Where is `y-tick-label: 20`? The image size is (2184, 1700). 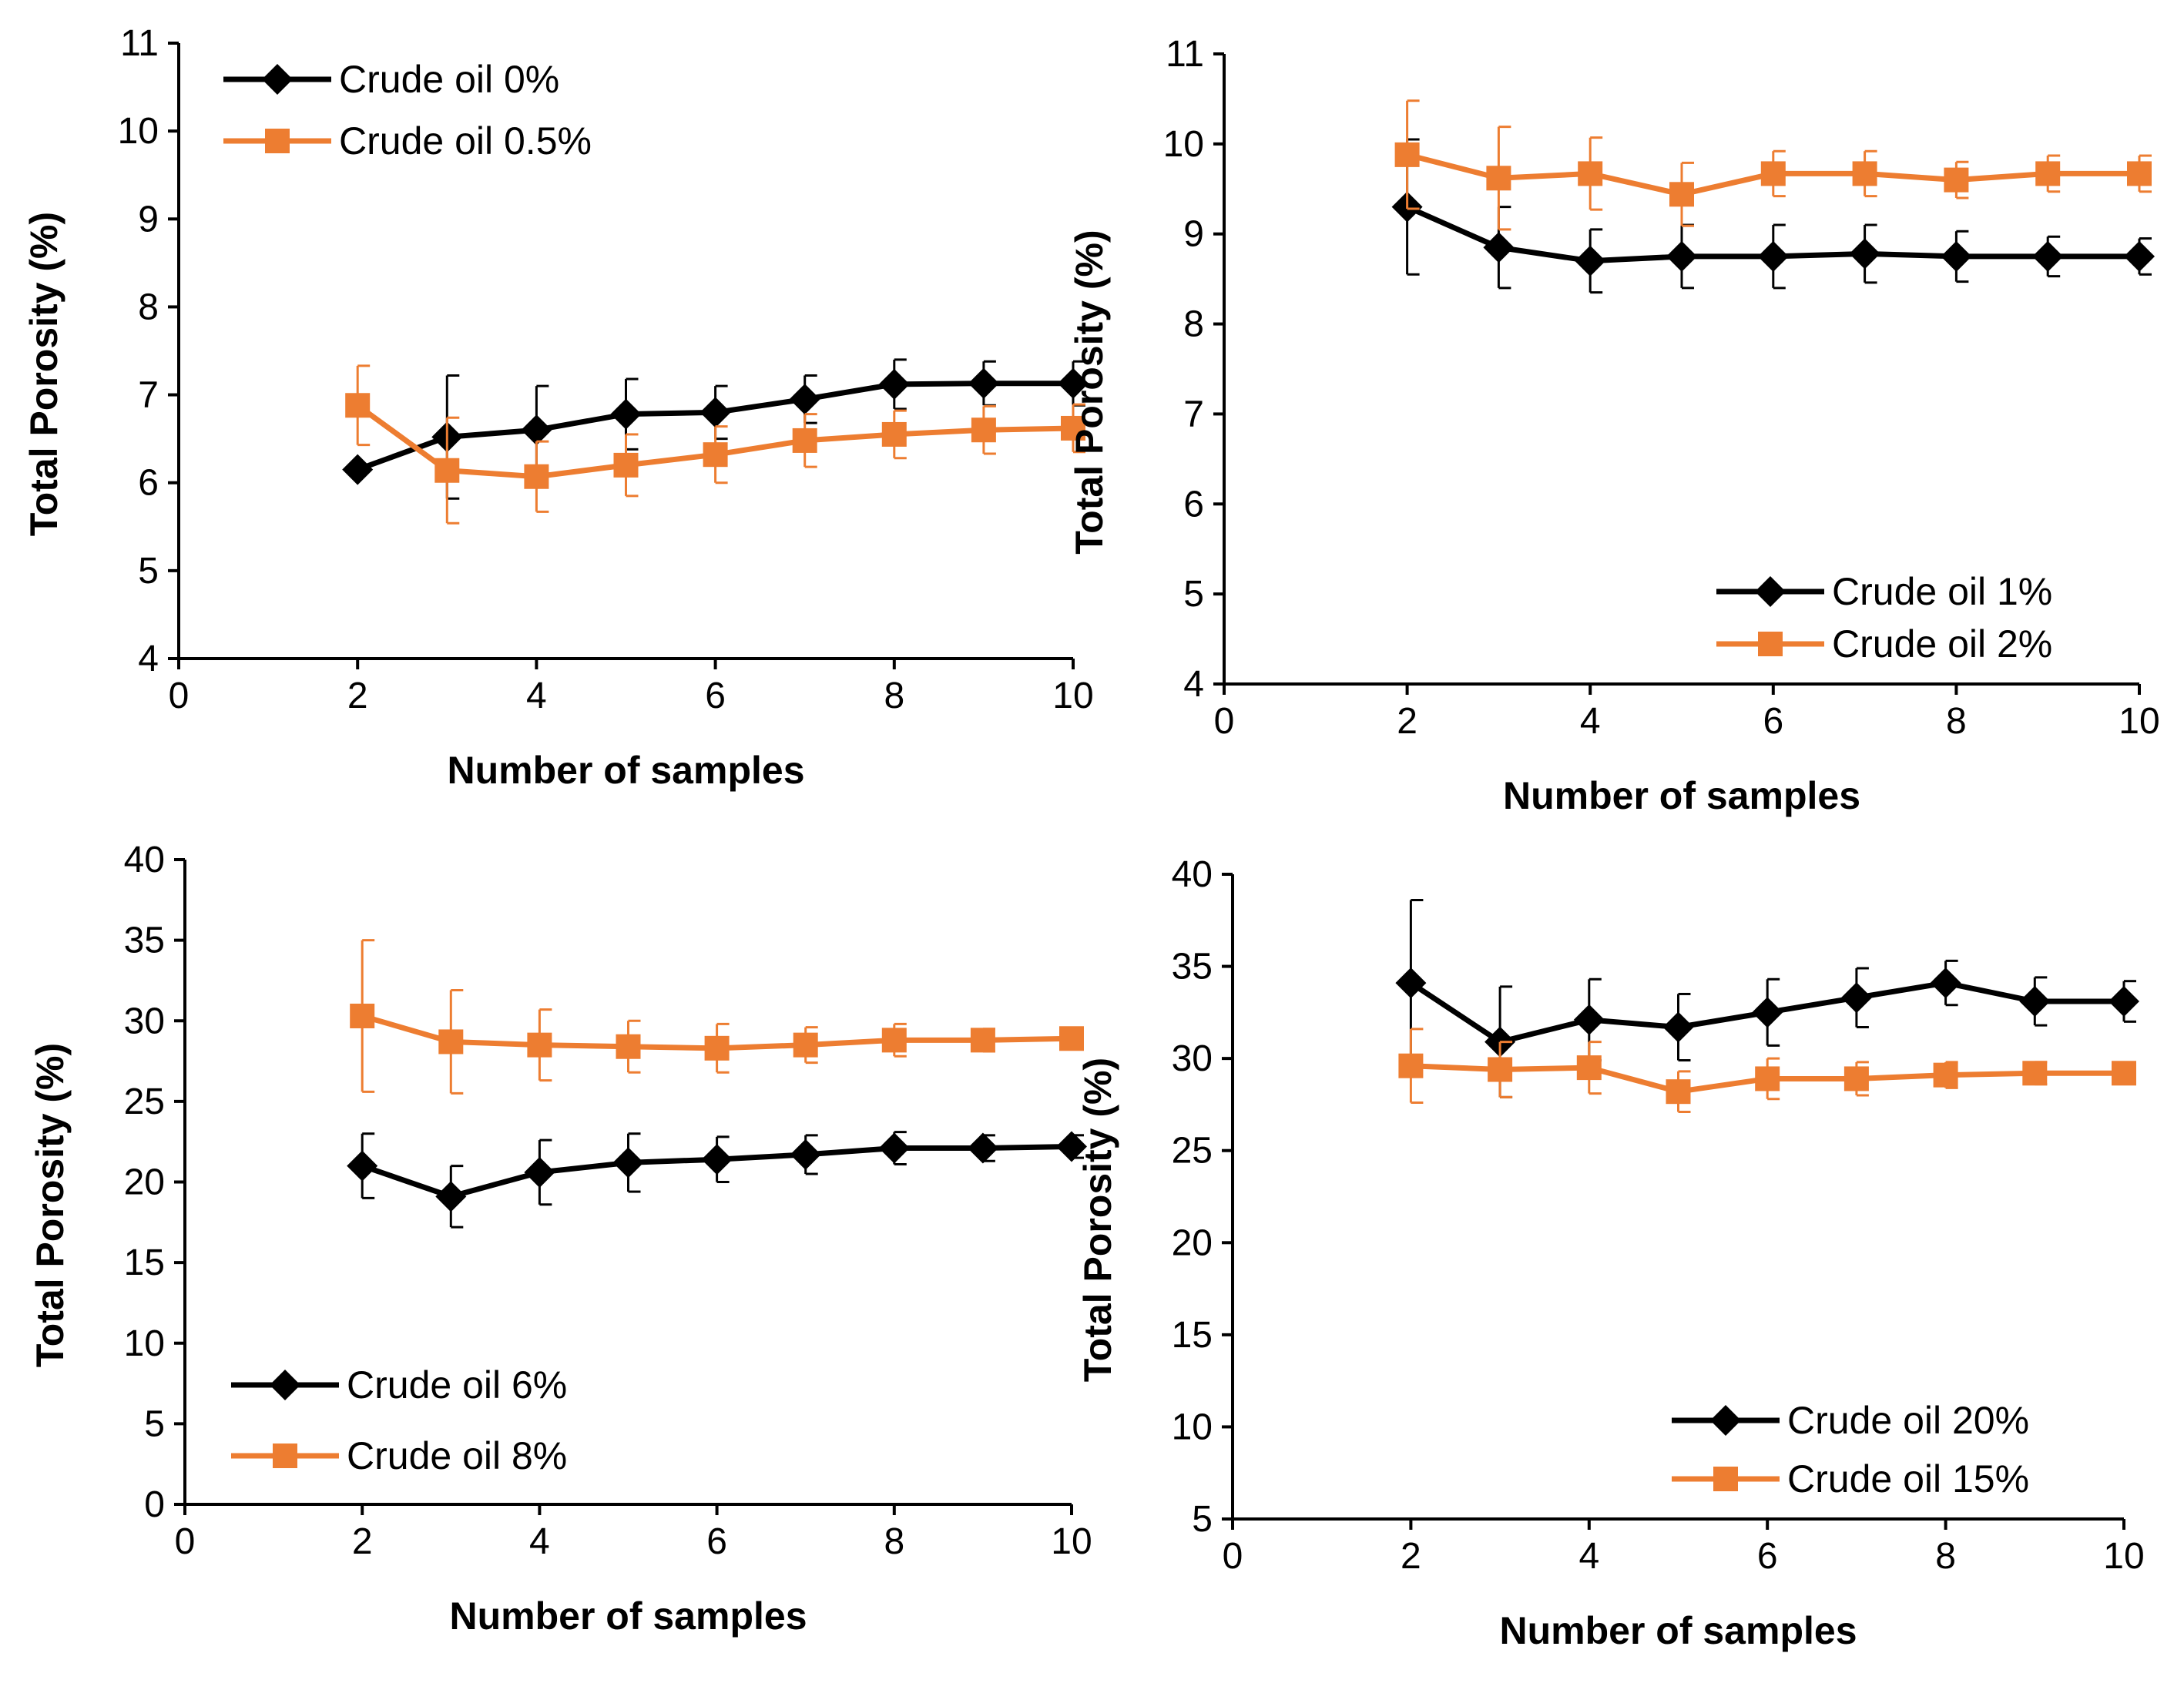 y-tick-label: 20 is located at coordinates (144, 1183).